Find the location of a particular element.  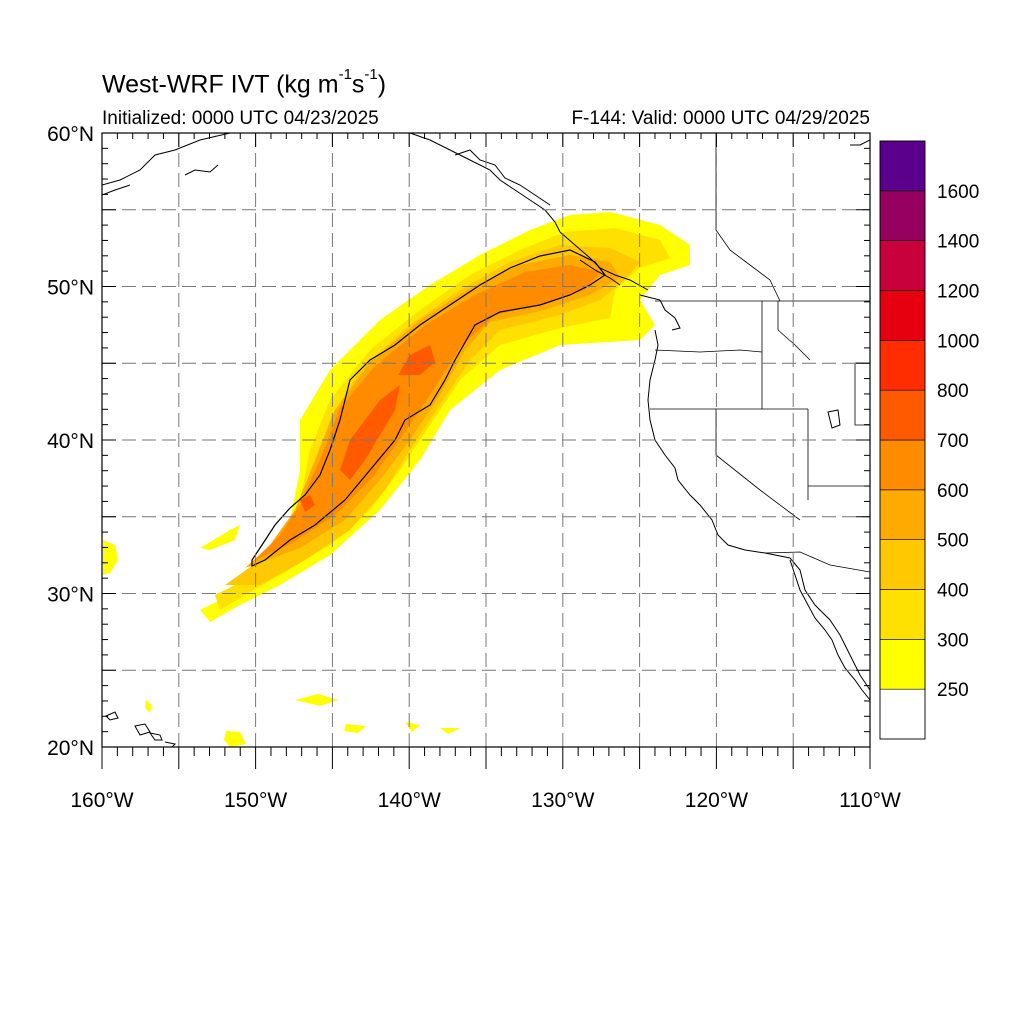

political-borders is located at coordinates (760, 353).